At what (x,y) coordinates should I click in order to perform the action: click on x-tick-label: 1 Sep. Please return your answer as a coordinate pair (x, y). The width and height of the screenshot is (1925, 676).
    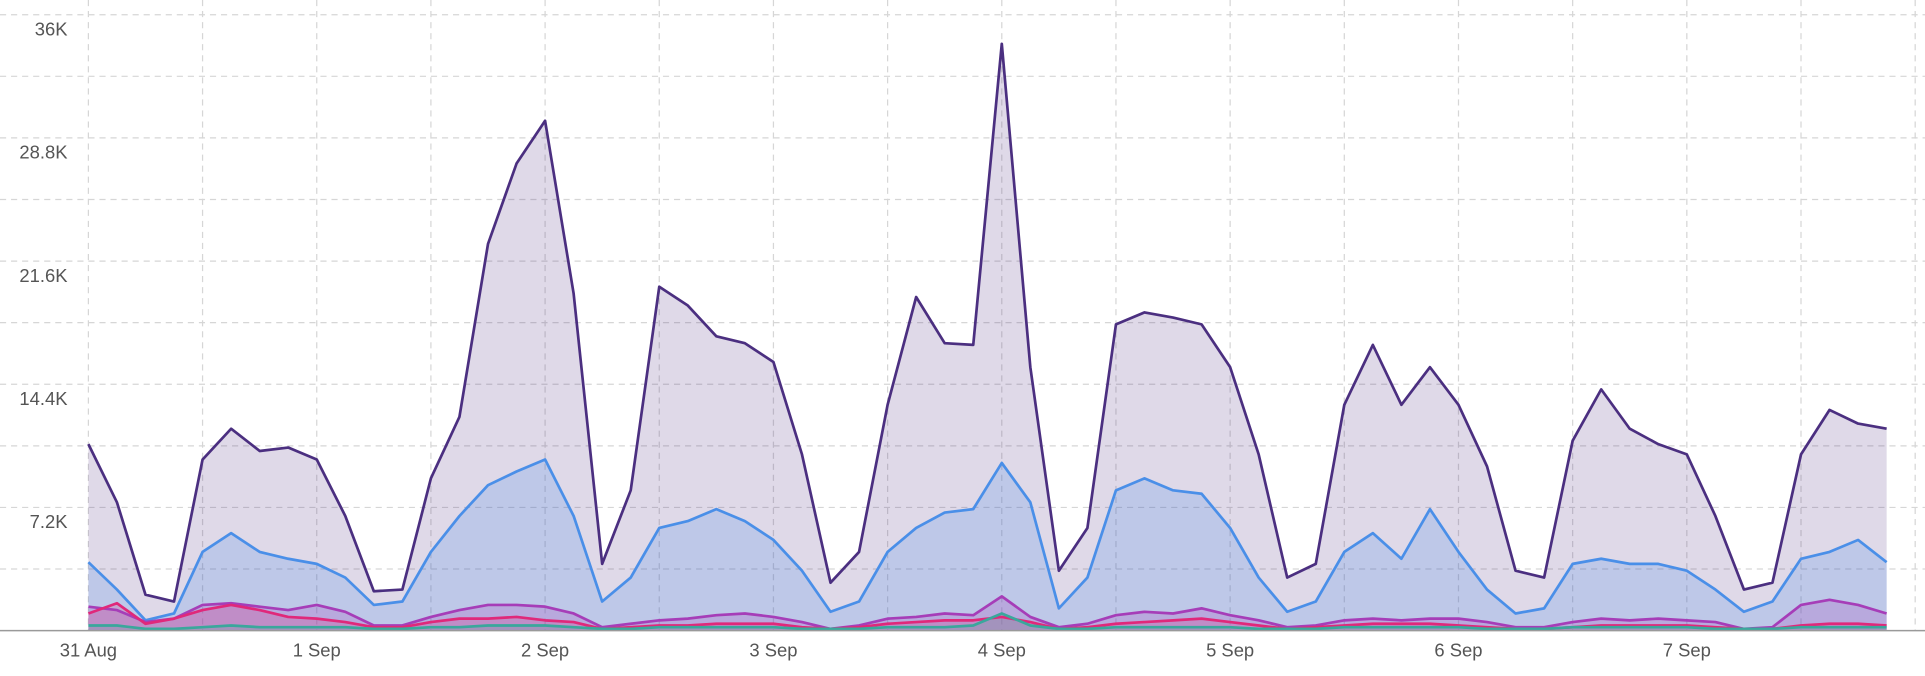
    Looking at the image, I should click on (317, 649).